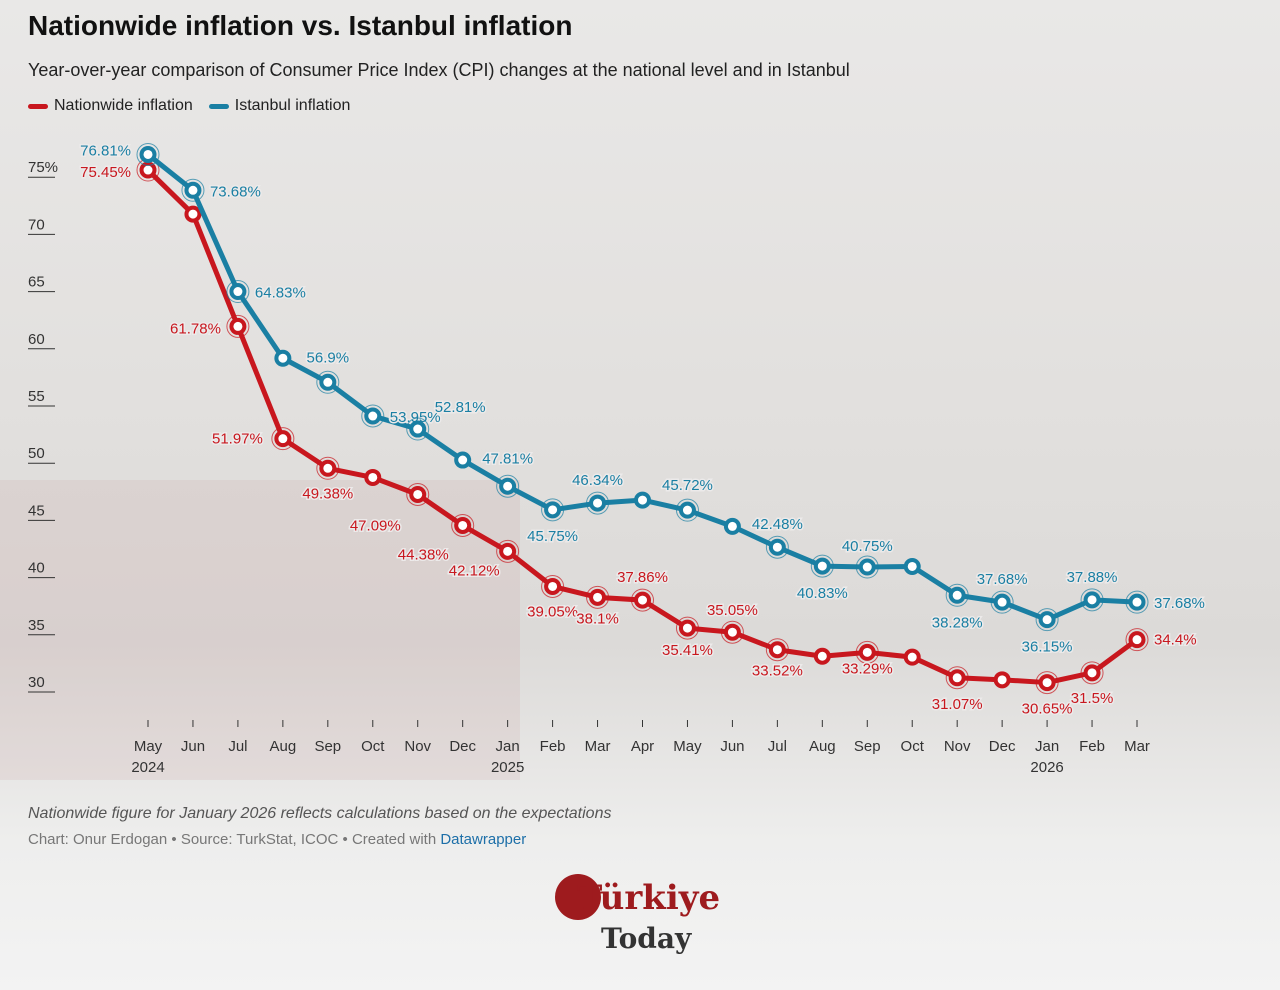  I want to click on legend: Nationwide inflation Istanbul inflation, so click(189, 106).